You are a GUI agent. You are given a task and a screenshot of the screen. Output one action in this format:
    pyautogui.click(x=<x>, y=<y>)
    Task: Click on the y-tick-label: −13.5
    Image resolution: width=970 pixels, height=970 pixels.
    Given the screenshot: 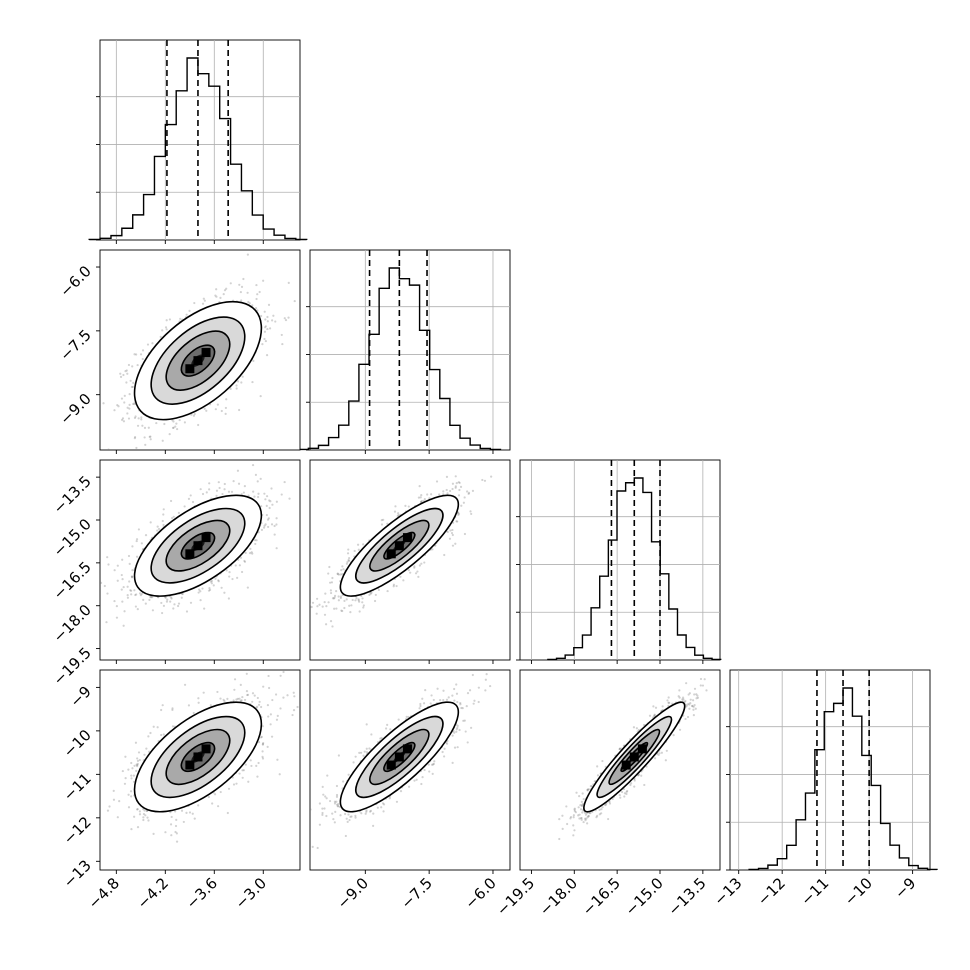 What is the action you would take?
    pyautogui.click(x=72, y=494)
    